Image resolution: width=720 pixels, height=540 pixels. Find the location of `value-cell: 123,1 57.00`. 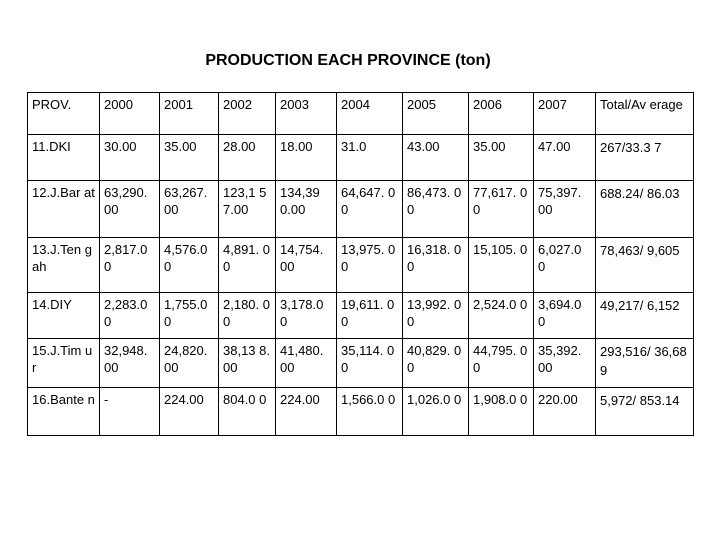

value-cell: 123,1 57.00 is located at coordinates (247, 209).